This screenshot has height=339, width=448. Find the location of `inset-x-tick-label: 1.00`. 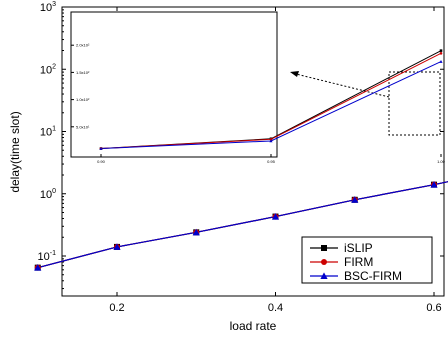

inset-x-tick-label: 1.00 is located at coordinates (441, 161).